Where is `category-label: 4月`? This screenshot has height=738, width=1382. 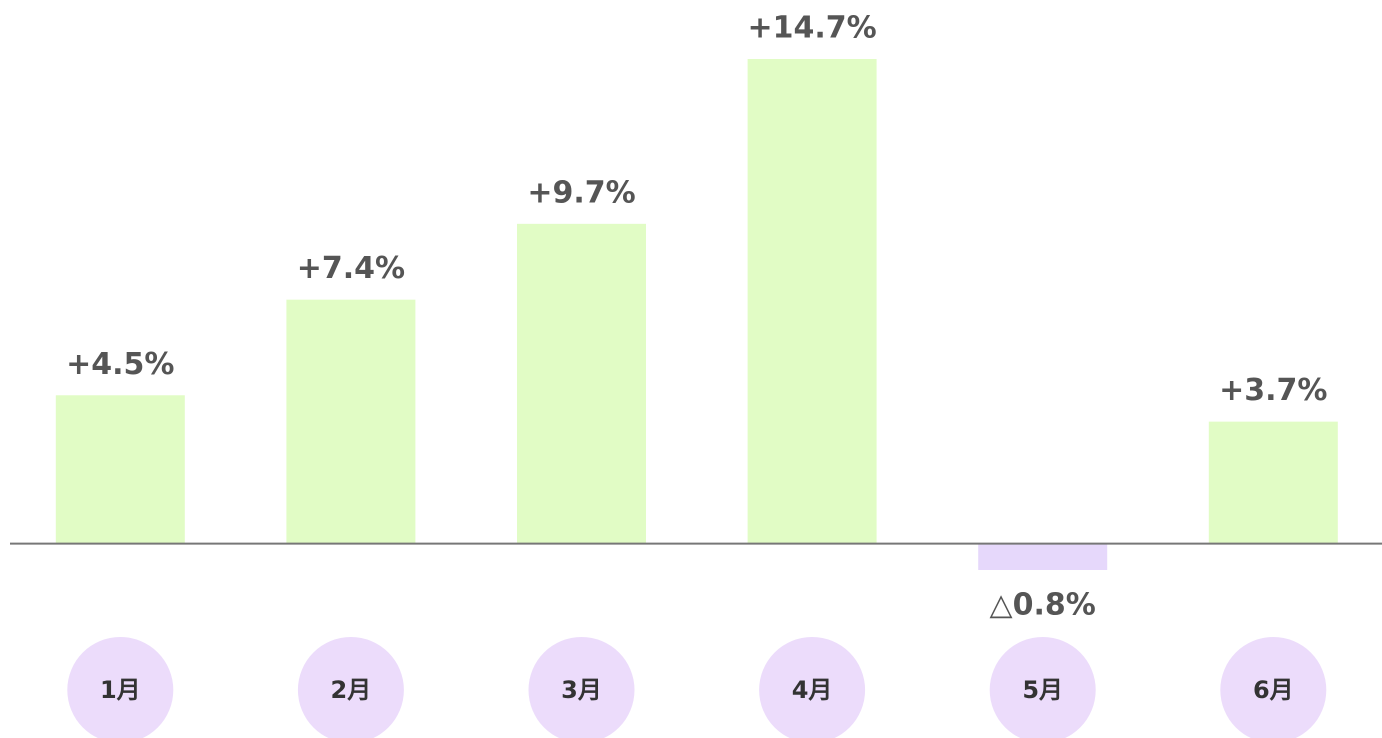
category-label: 4月 is located at coordinates (812, 690).